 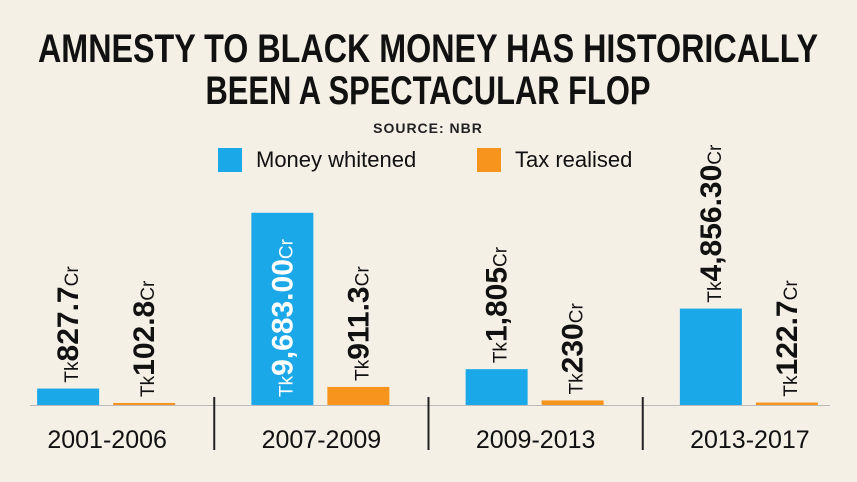 What do you see at coordinates (573, 159) in the screenshot?
I see `legend-label: Tax realised` at bounding box center [573, 159].